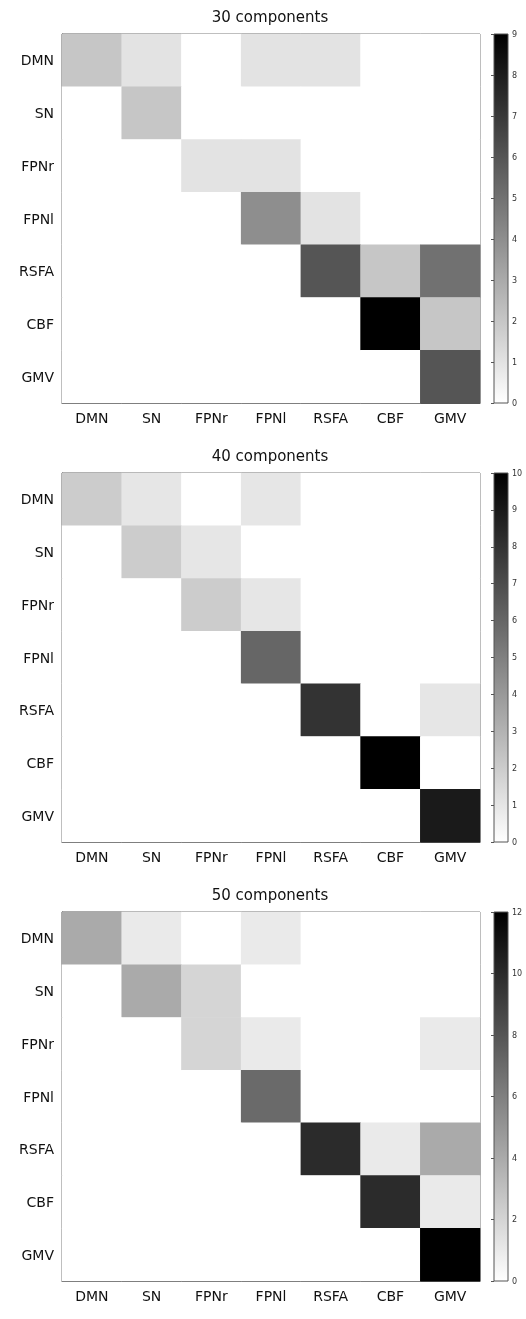 This screenshot has height=1319, width=526. What do you see at coordinates (517, 912) in the screenshot?
I see `color-bar-label: 12` at bounding box center [517, 912].